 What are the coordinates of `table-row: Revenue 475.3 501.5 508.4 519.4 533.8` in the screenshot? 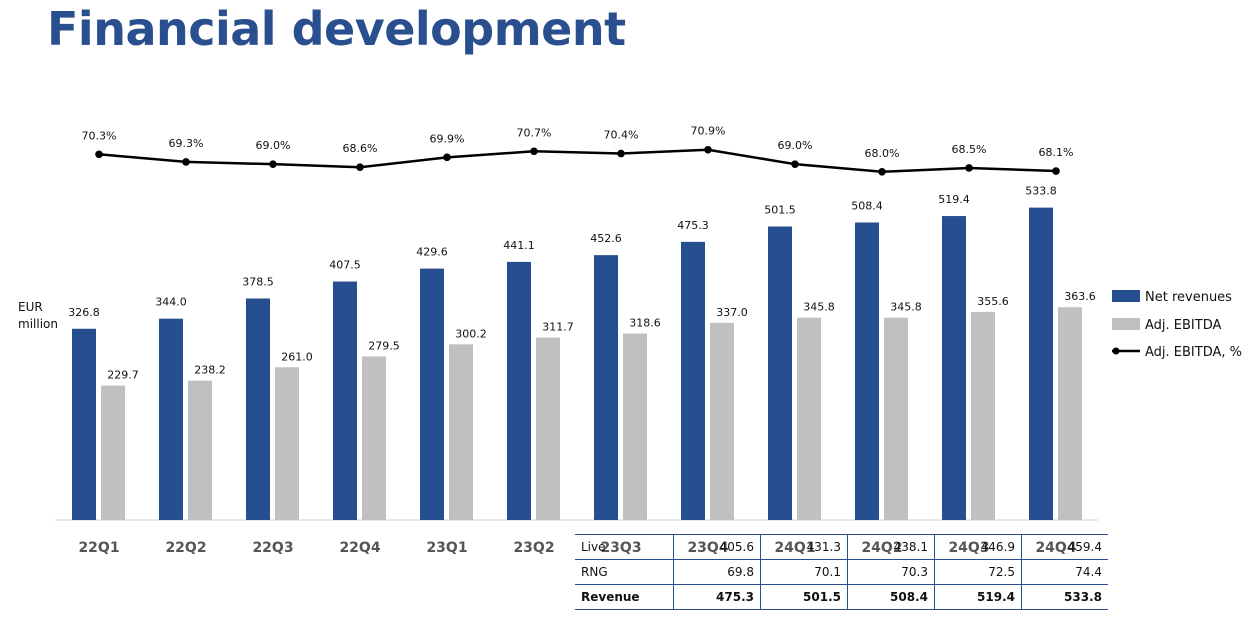 It's located at (841, 597).